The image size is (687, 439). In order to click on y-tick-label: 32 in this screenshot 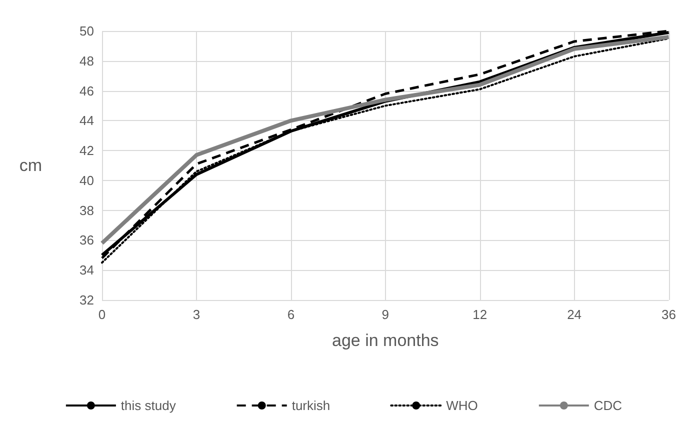, I will do `click(87, 300)`.